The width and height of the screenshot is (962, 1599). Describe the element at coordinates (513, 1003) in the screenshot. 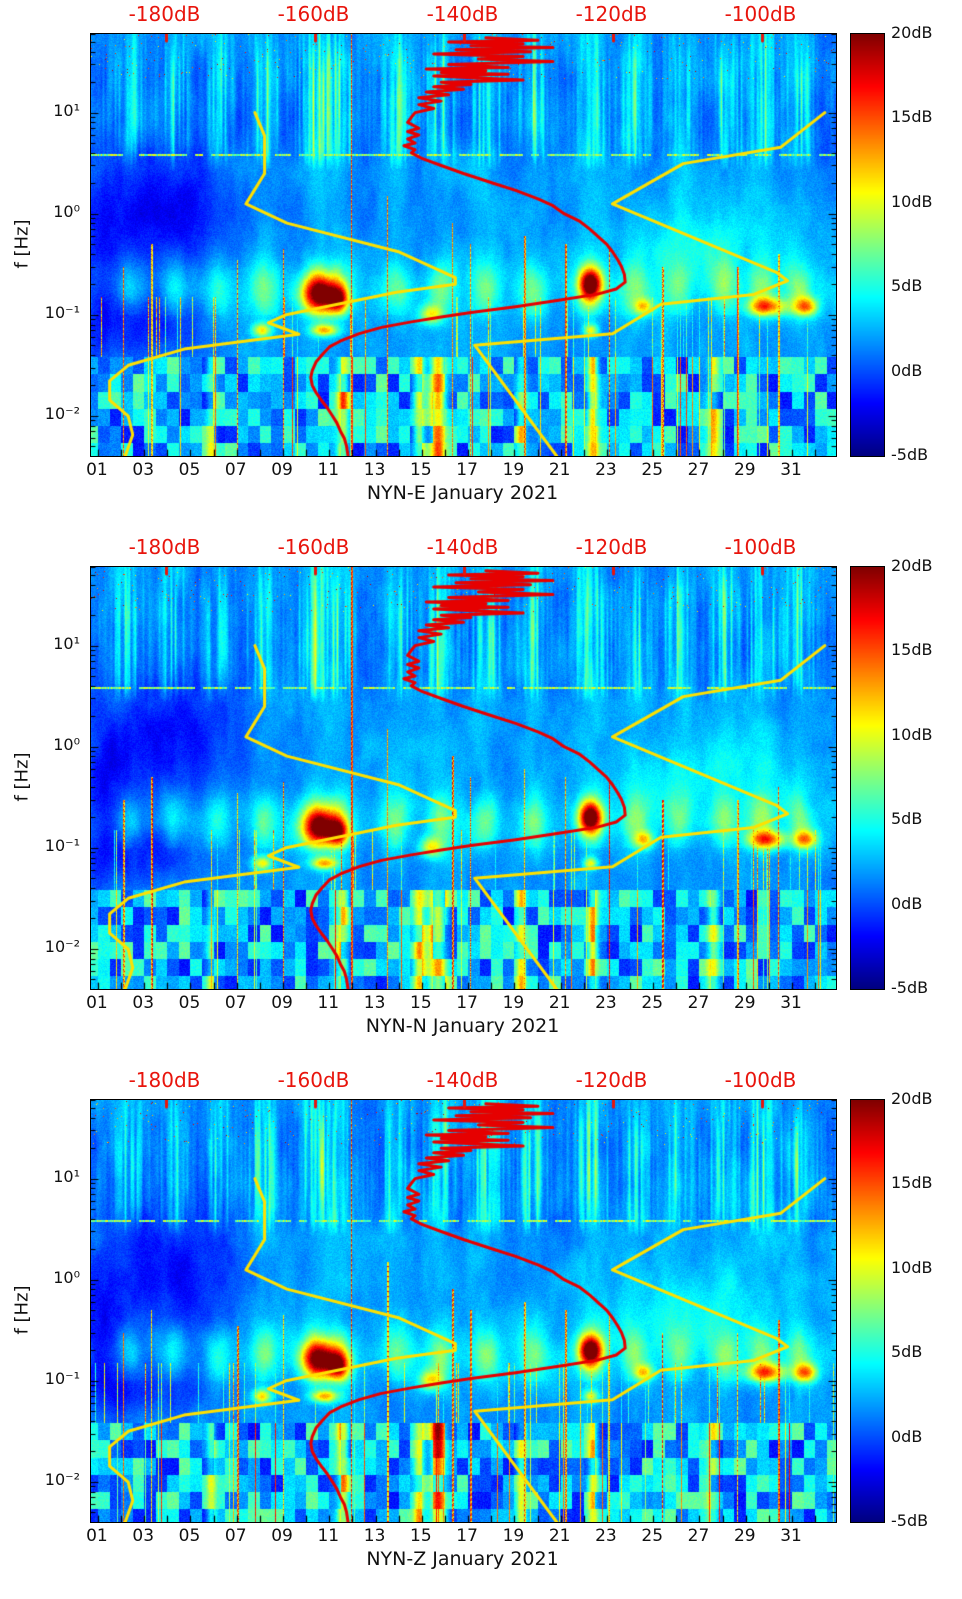

I see `x-tick-label: 19` at that location.